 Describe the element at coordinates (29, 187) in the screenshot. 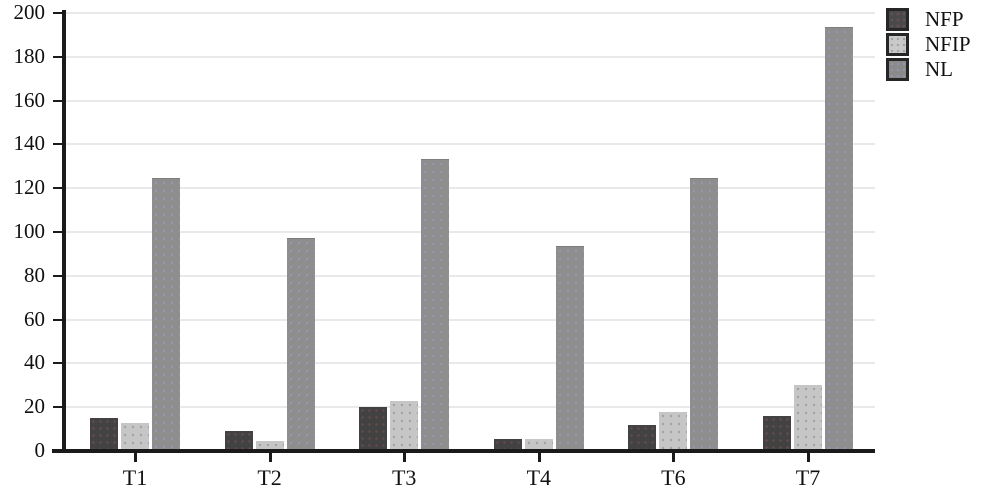

I see `y-tick-label-120: 120` at that location.